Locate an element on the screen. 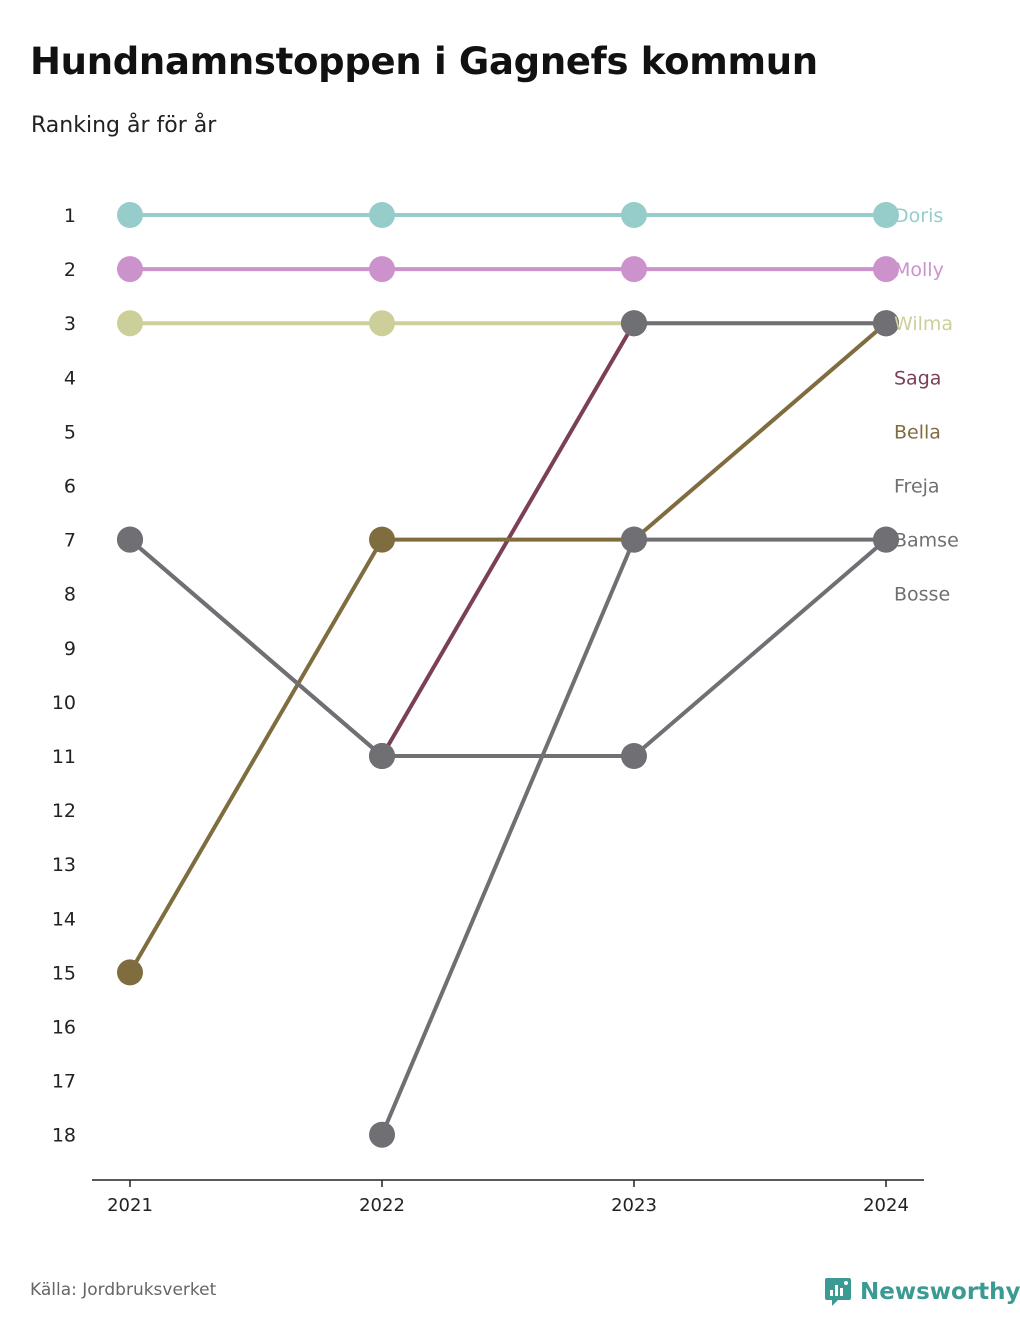 This screenshot has height=1340, width=1020. chart-title: Hundnamnstoppen i Gagnefs kommun is located at coordinates (424, 61).